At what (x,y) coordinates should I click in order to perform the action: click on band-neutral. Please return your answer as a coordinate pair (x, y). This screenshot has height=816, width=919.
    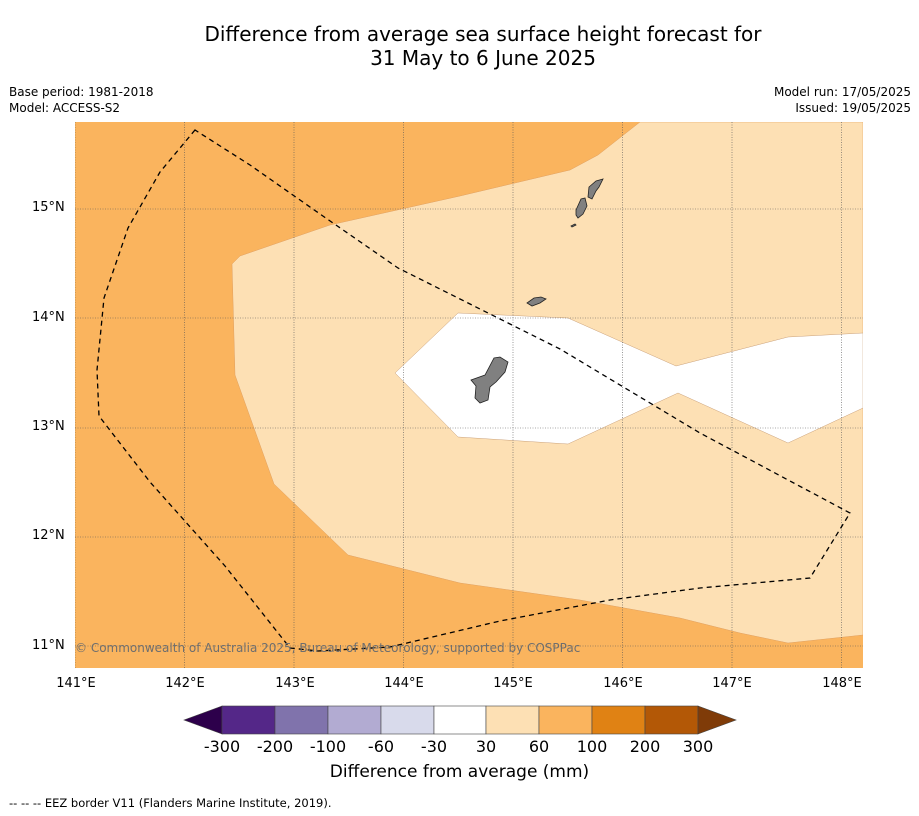
    Looking at the image, I should click on (628, 378).